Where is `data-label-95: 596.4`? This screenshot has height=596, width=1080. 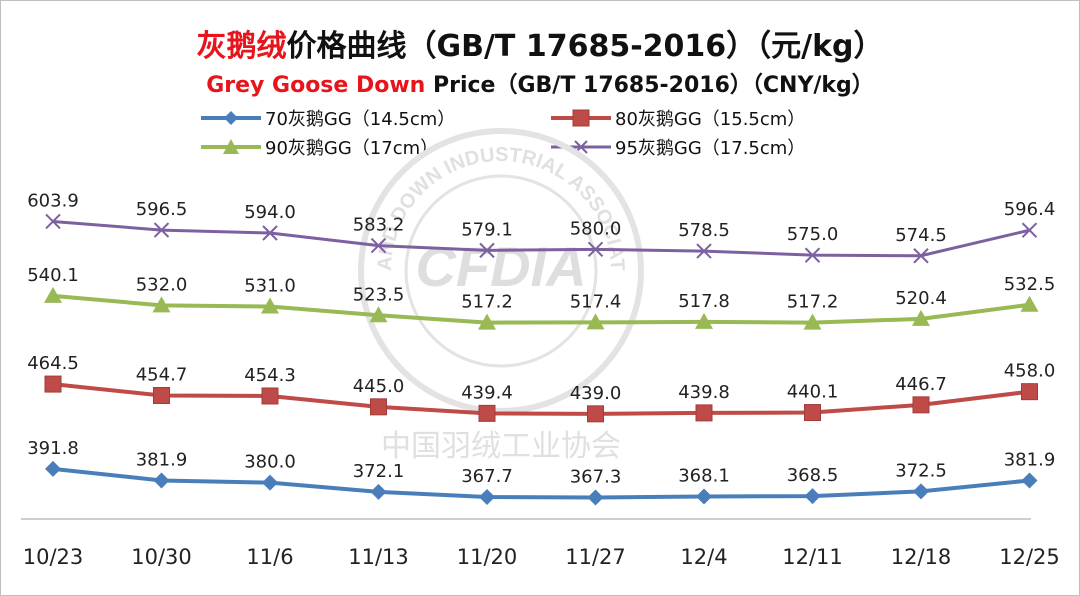
data-label-95: 596.4 is located at coordinates (1030, 209).